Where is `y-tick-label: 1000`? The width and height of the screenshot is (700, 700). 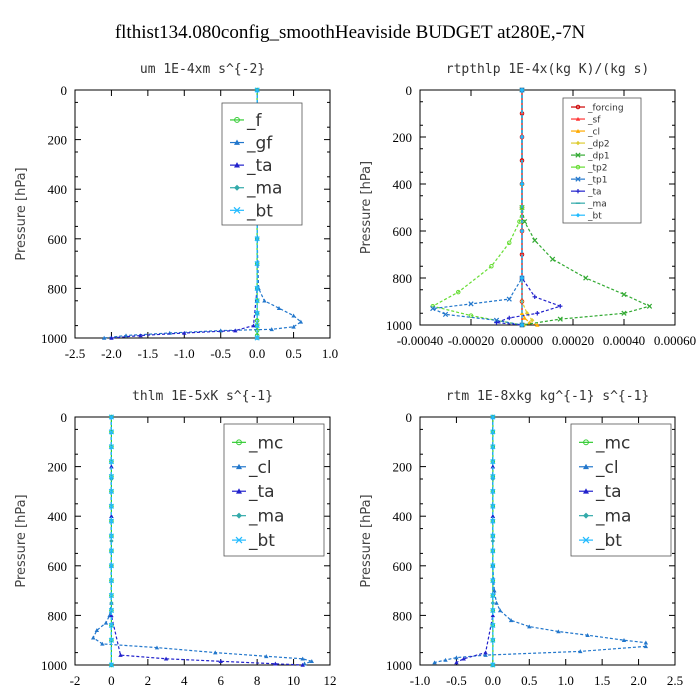 y-tick-label: 1000 is located at coordinates (54, 338).